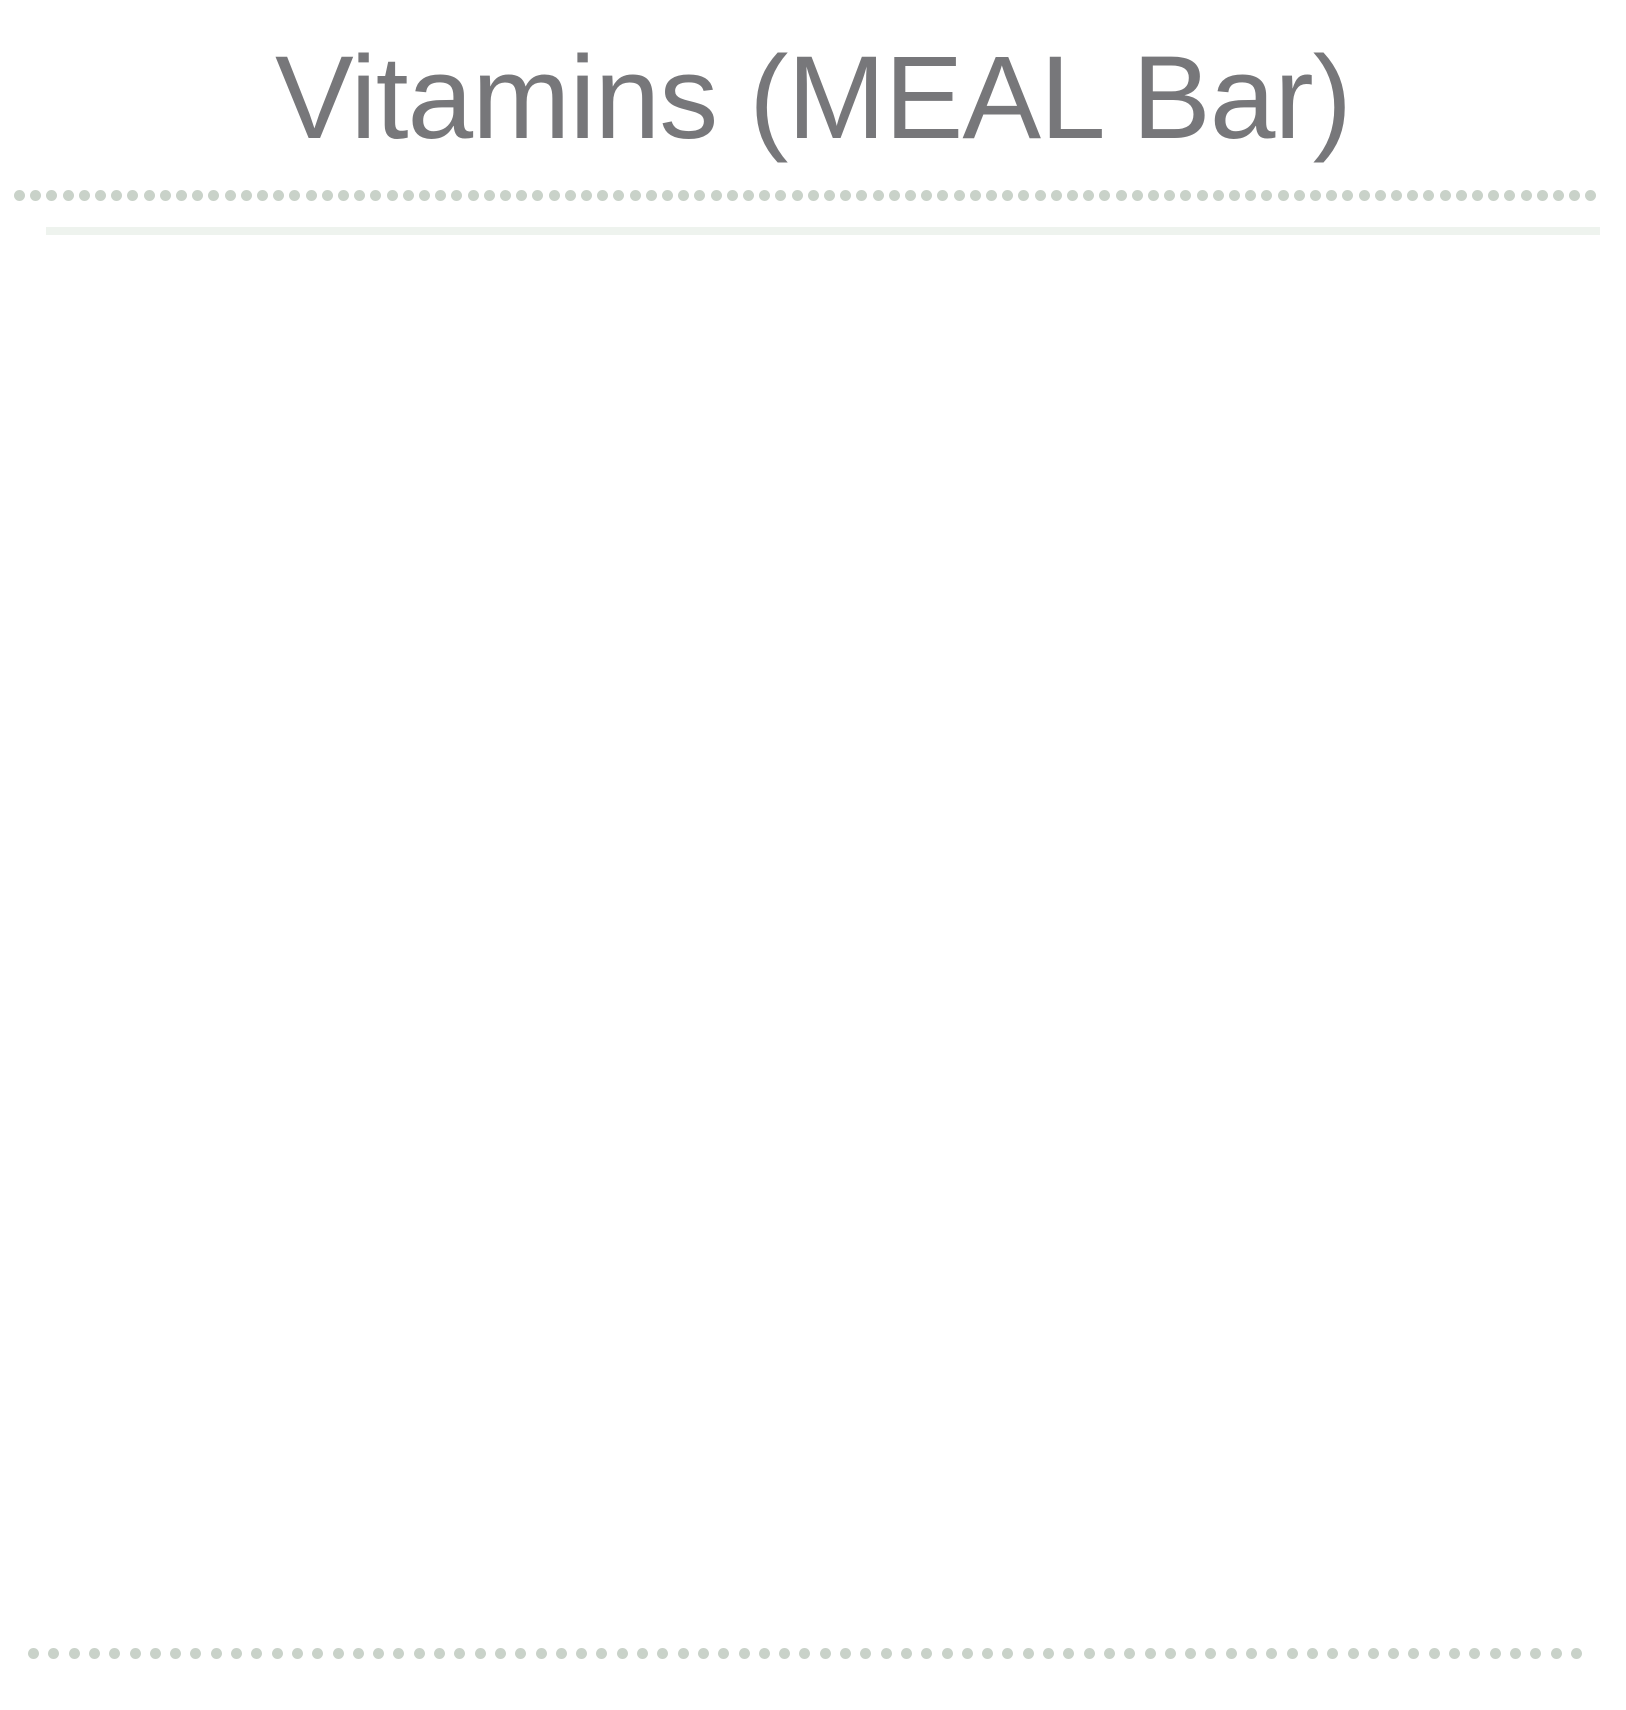 The height and width of the screenshot is (1710, 1626). I want to click on vitamins-table, so click(823, 231).